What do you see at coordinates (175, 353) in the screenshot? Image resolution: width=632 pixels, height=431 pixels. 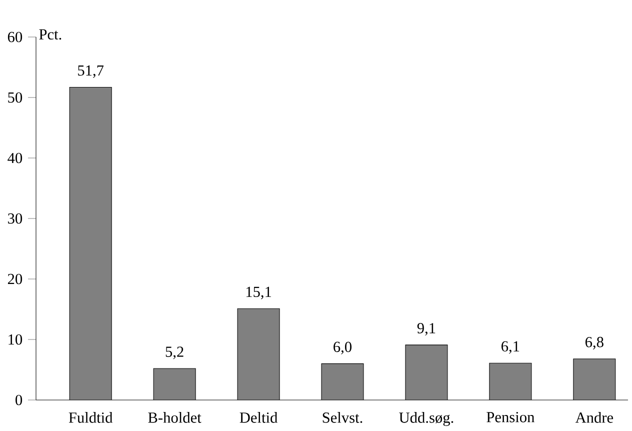 I see `data-label: 5,2` at bounding box center [175, 353].